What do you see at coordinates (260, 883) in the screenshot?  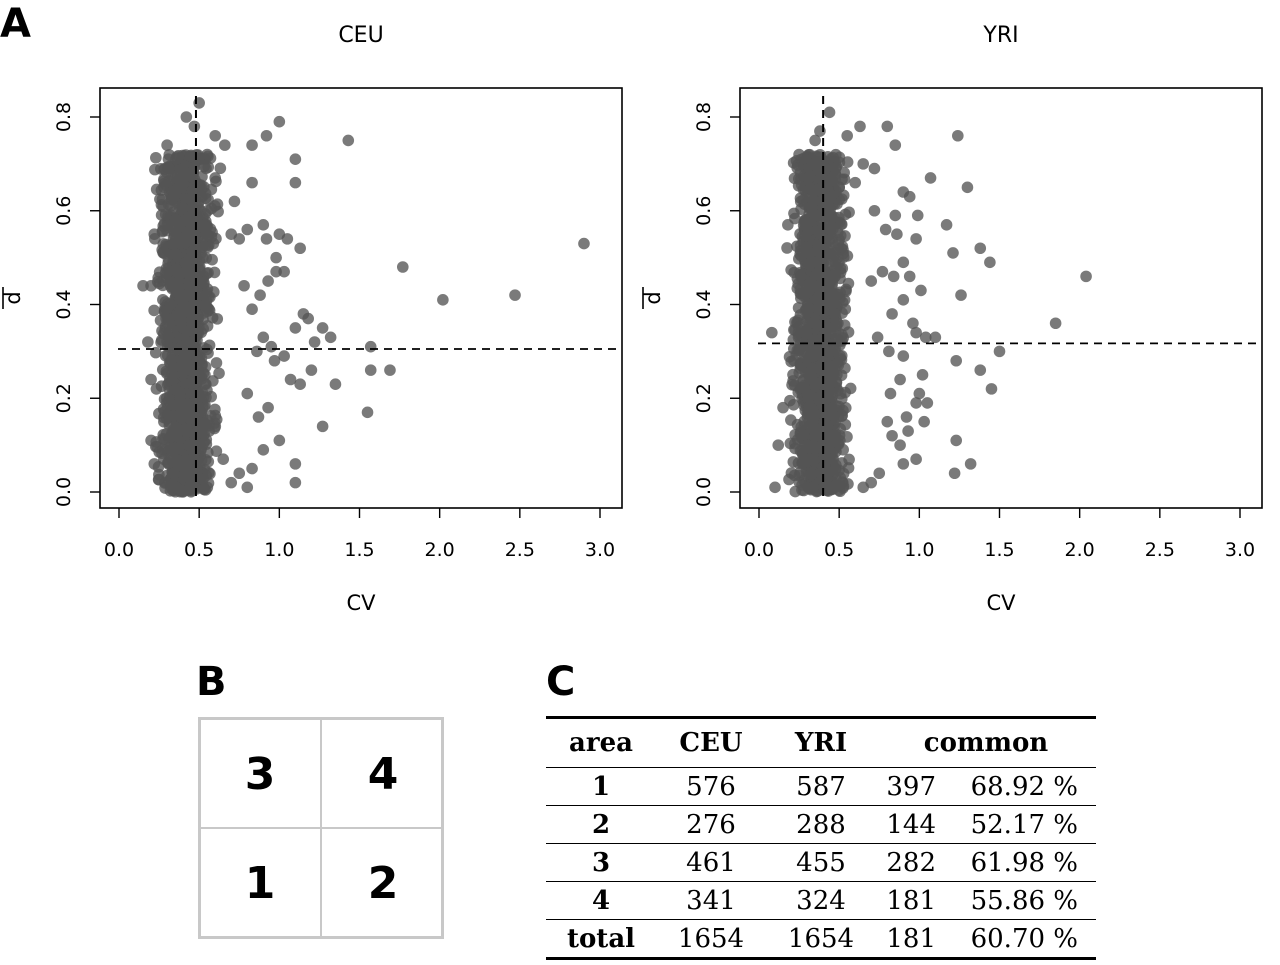 I see `grid-area-1: 1` at bounding box center [260, 883].